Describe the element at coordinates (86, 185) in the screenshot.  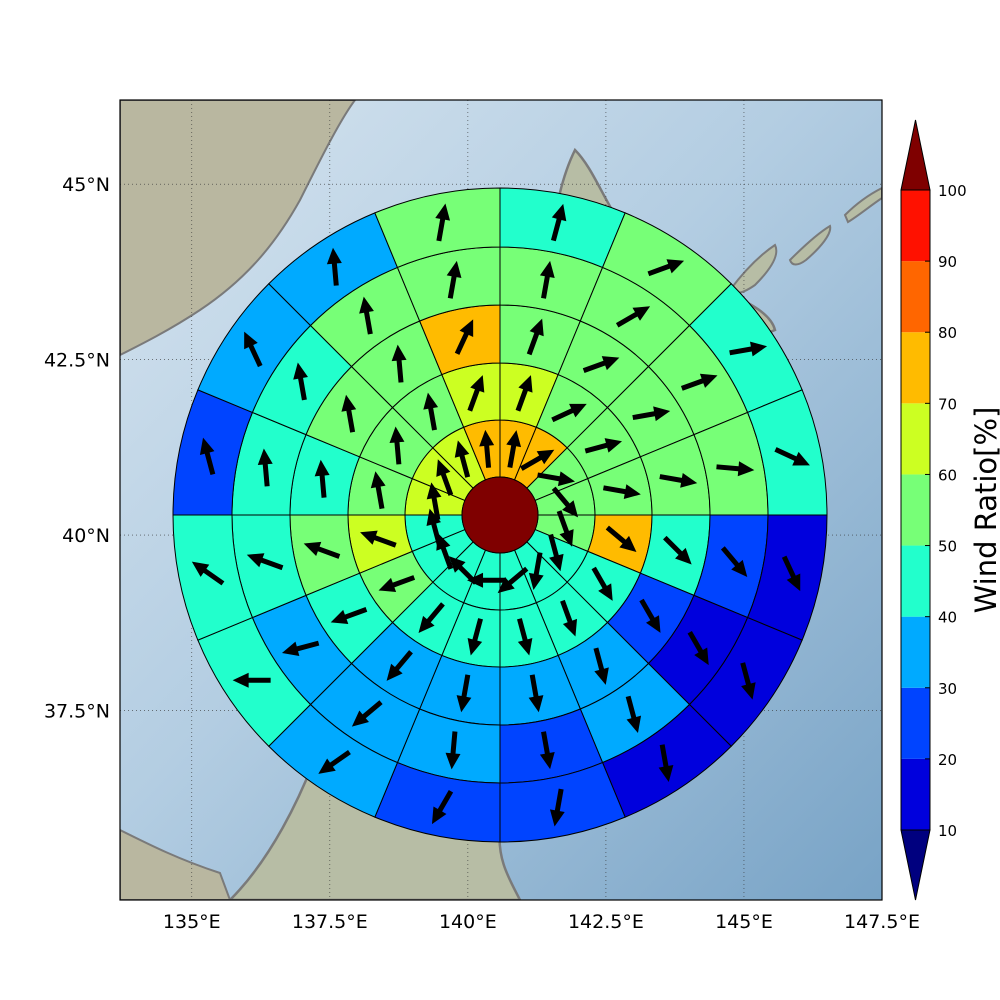
I see `lat-tick-label: 45°N` at that location.